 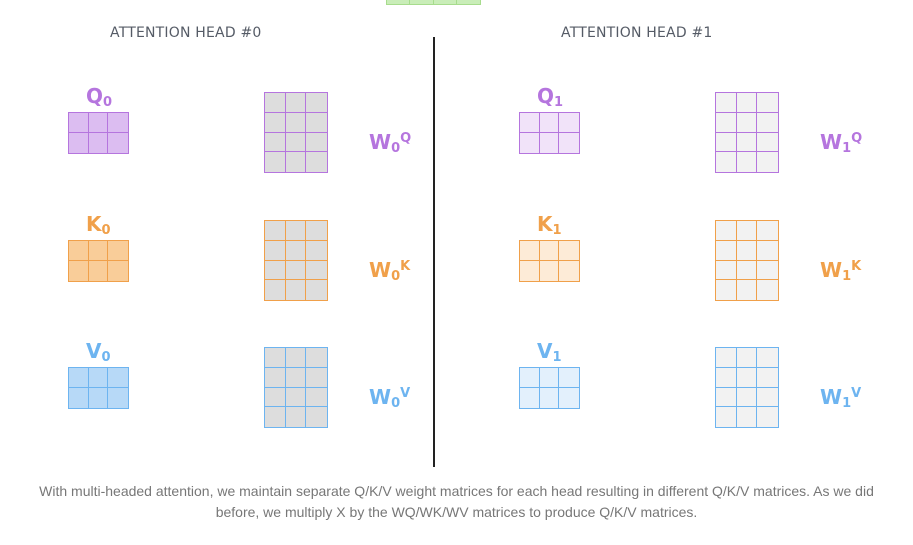 I want to click on q1-matrix, so click(x=549, y=133).